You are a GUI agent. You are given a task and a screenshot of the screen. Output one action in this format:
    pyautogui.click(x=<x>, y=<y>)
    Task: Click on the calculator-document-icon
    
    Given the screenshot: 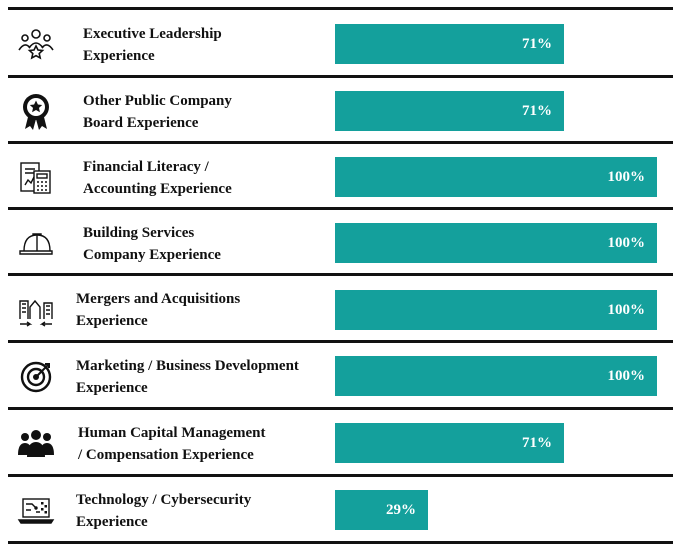 What is the action you would take?
    pyautogui.click(x=36, y=177)
    